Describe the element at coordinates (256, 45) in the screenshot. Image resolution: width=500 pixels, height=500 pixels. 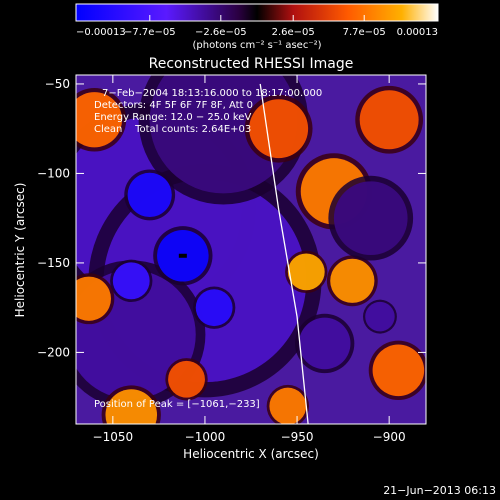
I see `colorbar-units: (photons cm⁻² s⁻¹ asec⁻²)` at that location.